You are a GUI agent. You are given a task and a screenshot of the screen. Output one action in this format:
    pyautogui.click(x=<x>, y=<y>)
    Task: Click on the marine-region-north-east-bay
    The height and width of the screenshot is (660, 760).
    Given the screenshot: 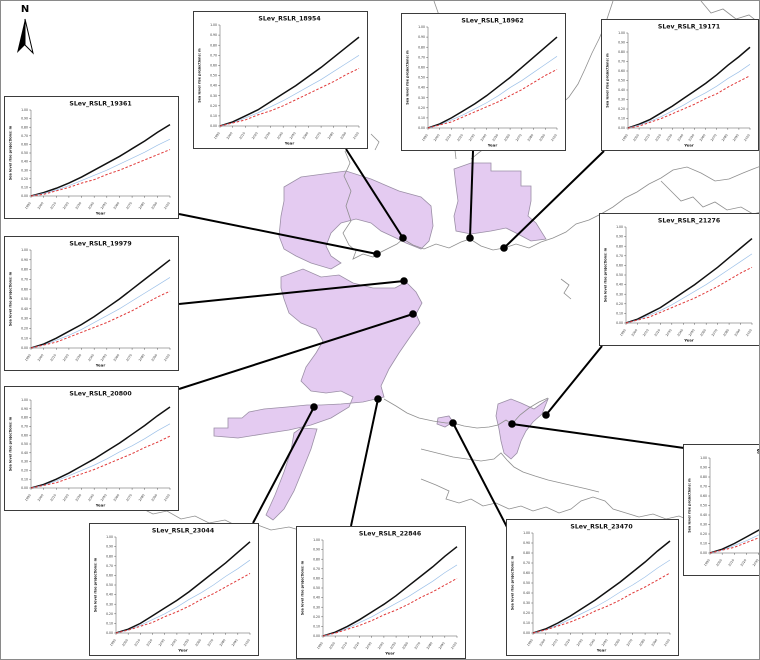 What is the action you would take?
    pyautogui.click(x=500, y=202)
    